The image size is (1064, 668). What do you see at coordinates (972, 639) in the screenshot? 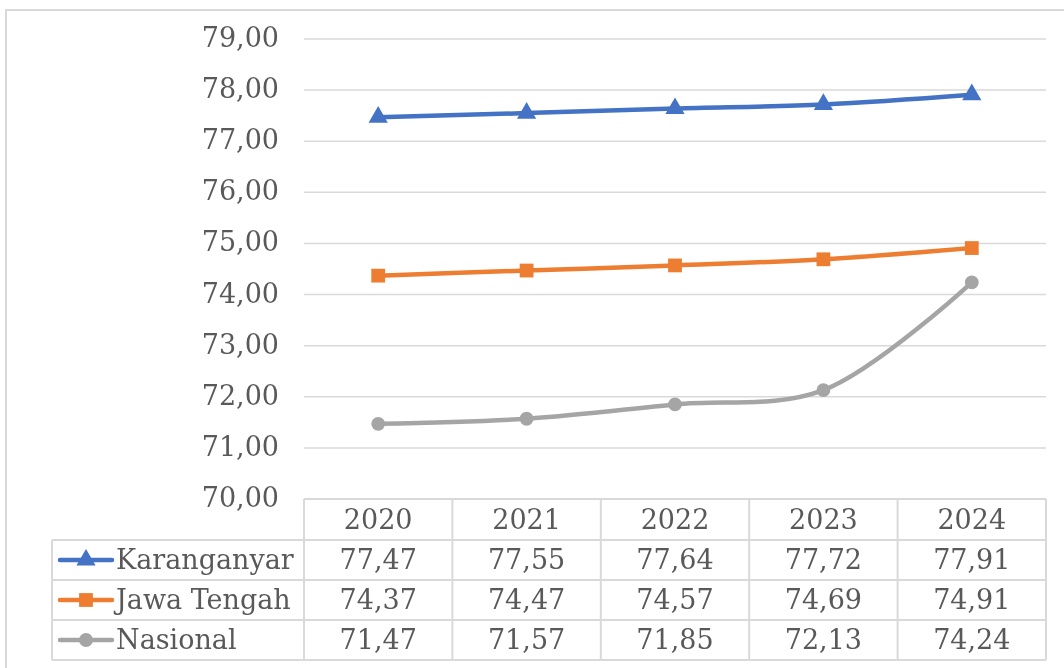
I see `data-label: 74,24` at bounding box center [972, 639].